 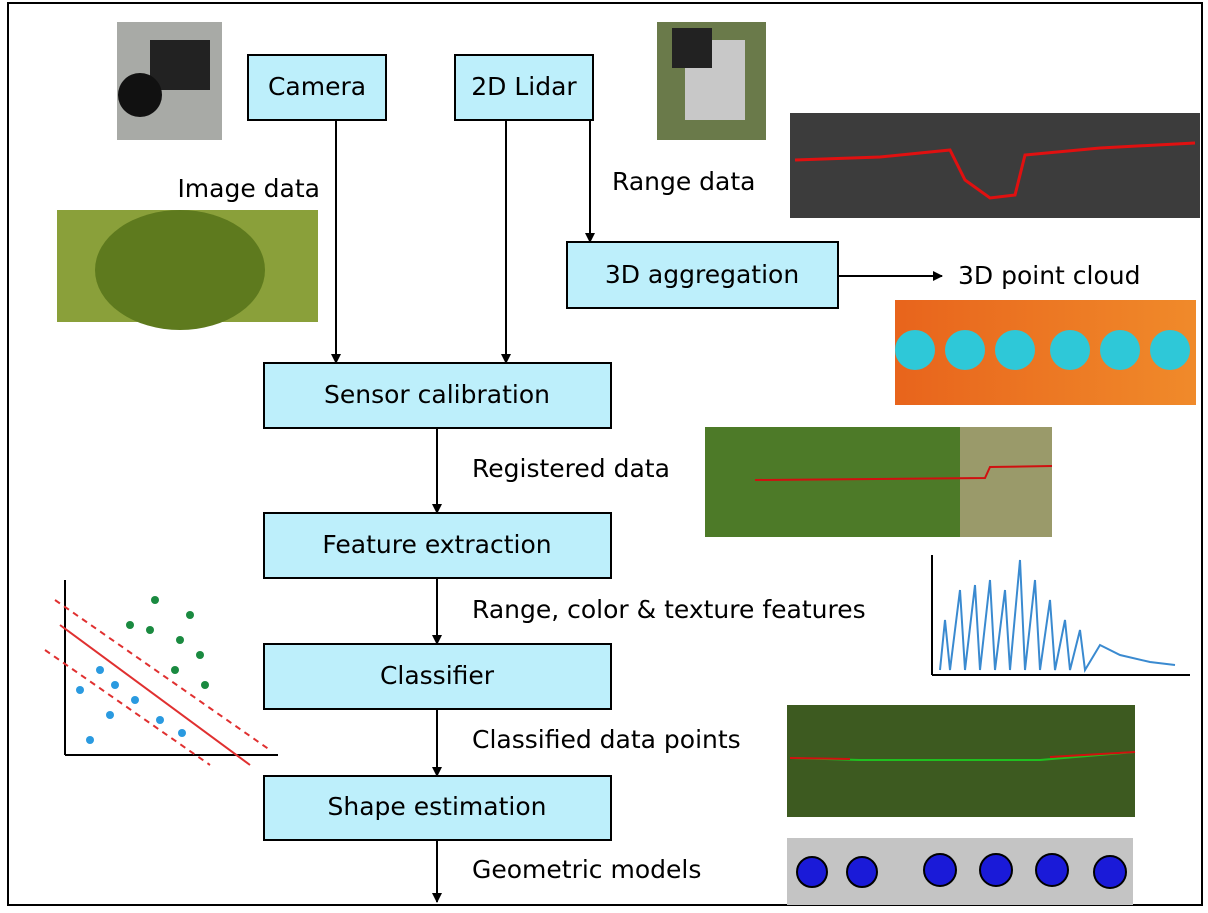 What do you see at coordinates (879, 482) in the screenshot?
I see `registered-data-photo` at bounding box center [879, 482].